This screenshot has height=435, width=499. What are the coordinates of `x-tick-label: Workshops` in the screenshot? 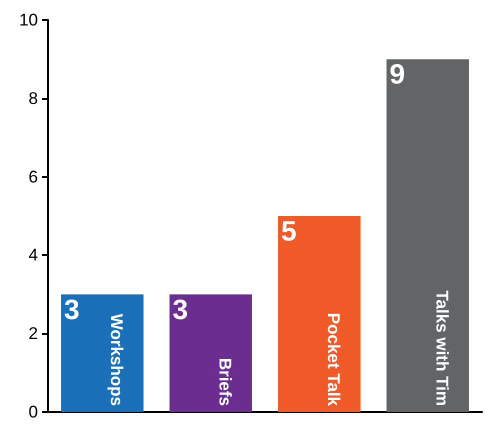 It's located at (116, 360).